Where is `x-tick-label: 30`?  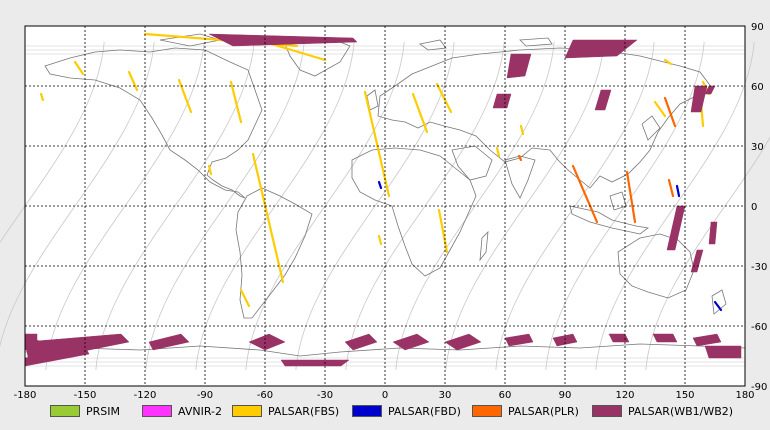 x-tick-label: 30 is located at coordinates (445, 395).